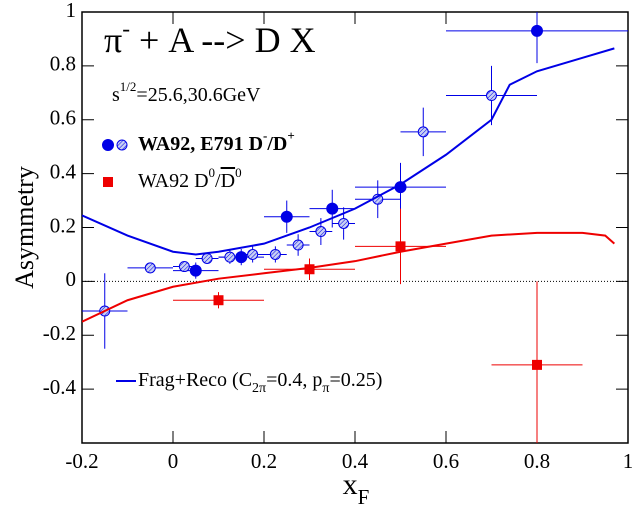  I want to click on x-tick-label: 0.2, so click(264, 461).